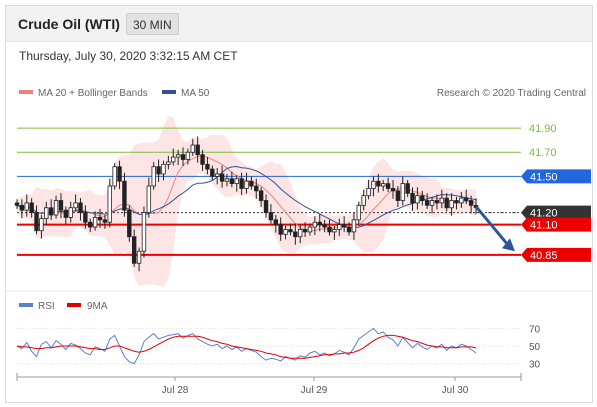 The height and width of the screenshot is (407, 597). What do you see at coordinates (299, 24) in the screenshot?
I see `chart-header: Crude Oil (WTI) 30 MIN` at bounding box center [299, 24].